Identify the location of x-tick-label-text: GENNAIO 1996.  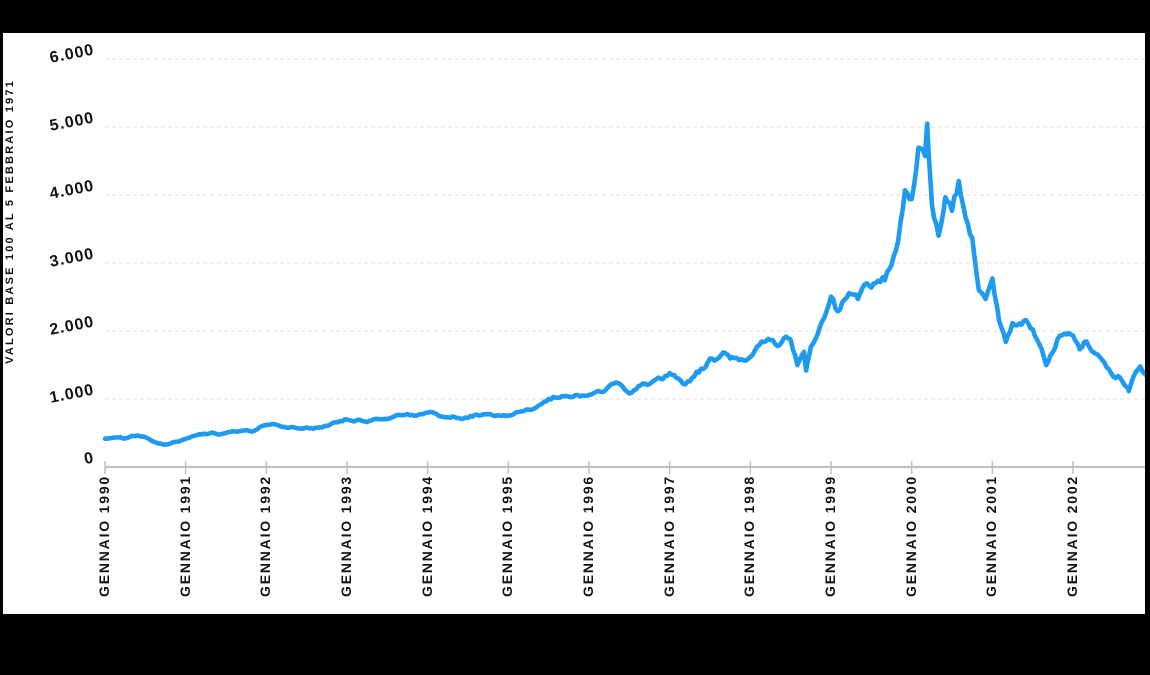
(588, 536).